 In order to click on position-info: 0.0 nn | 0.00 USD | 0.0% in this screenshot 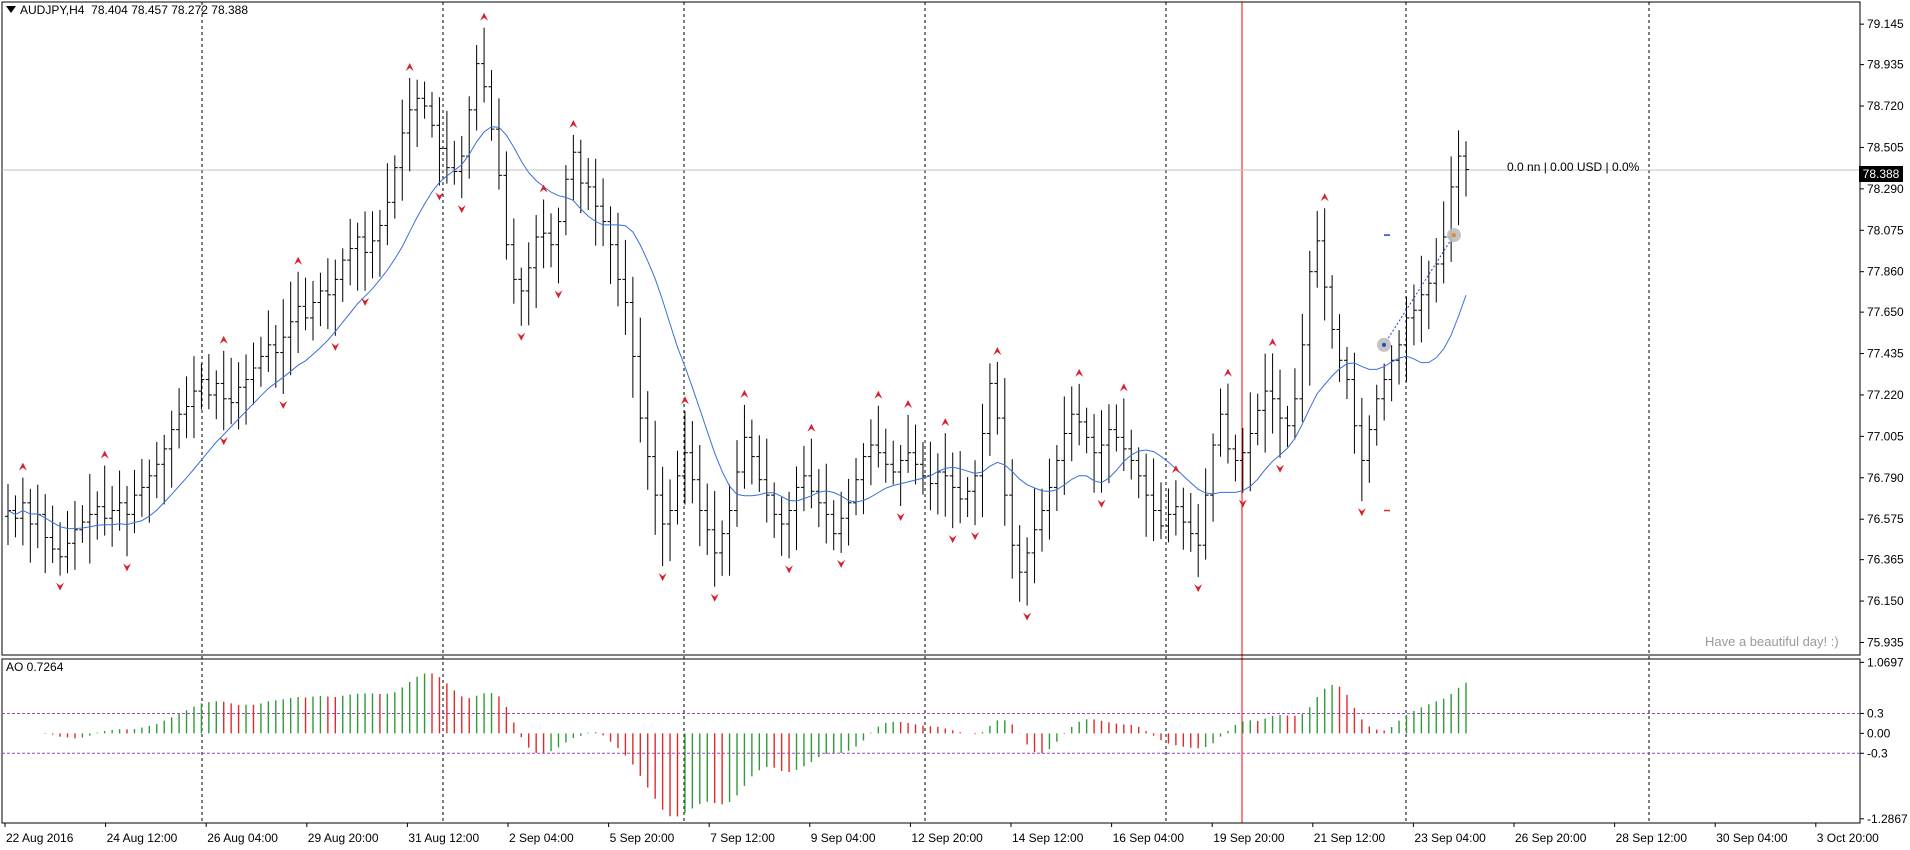, I will do `click(1573, 167)`.